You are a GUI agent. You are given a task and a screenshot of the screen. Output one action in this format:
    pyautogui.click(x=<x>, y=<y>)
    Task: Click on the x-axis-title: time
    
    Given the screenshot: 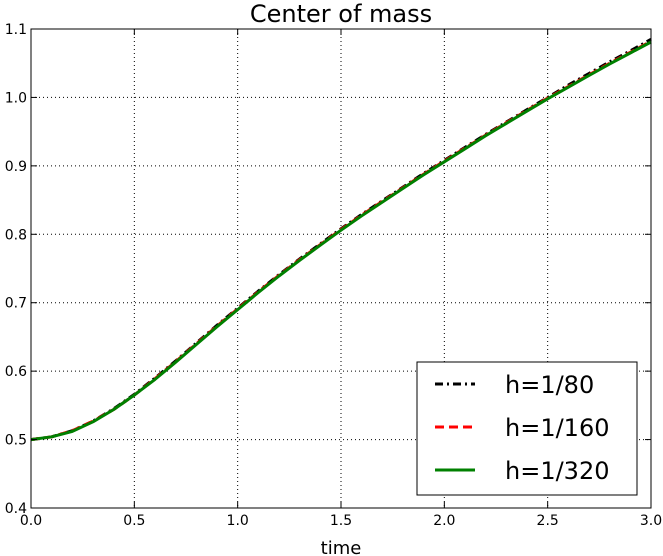 What is the action you would take?
    pyautogui.click(x=341, y=547)
    